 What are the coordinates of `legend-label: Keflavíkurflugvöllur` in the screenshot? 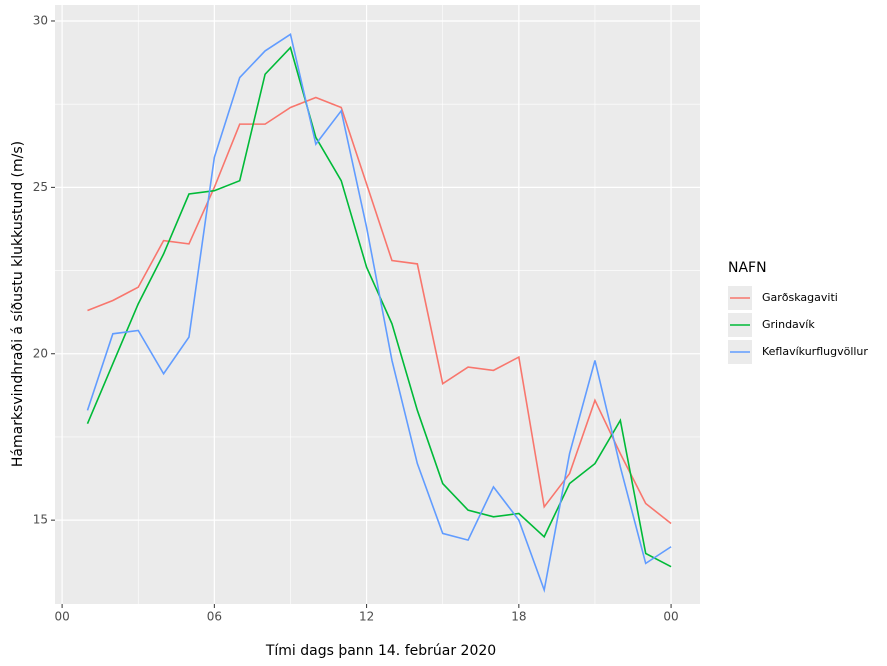 It's located at (815, 351).